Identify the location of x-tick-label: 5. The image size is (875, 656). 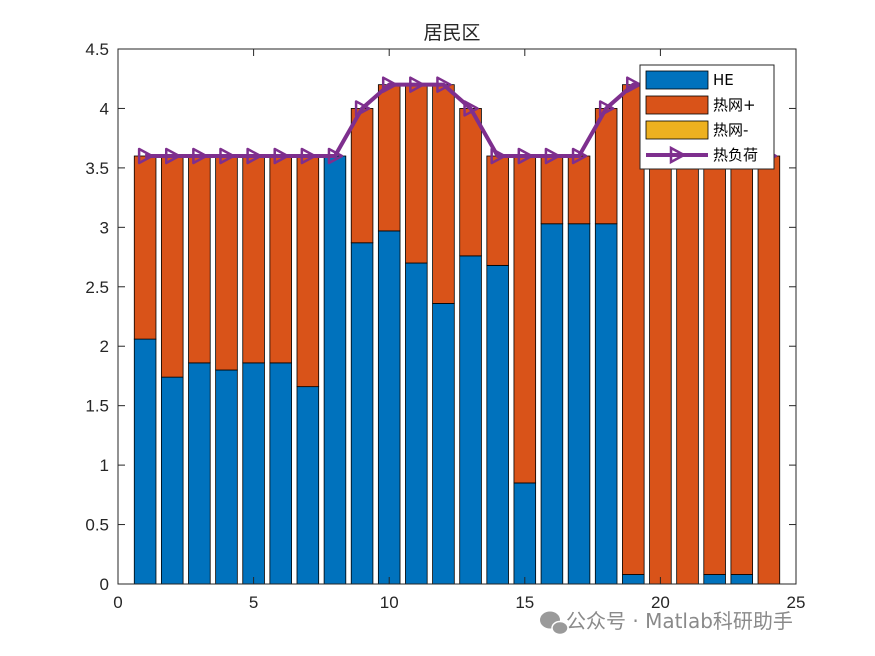
(253, 602).